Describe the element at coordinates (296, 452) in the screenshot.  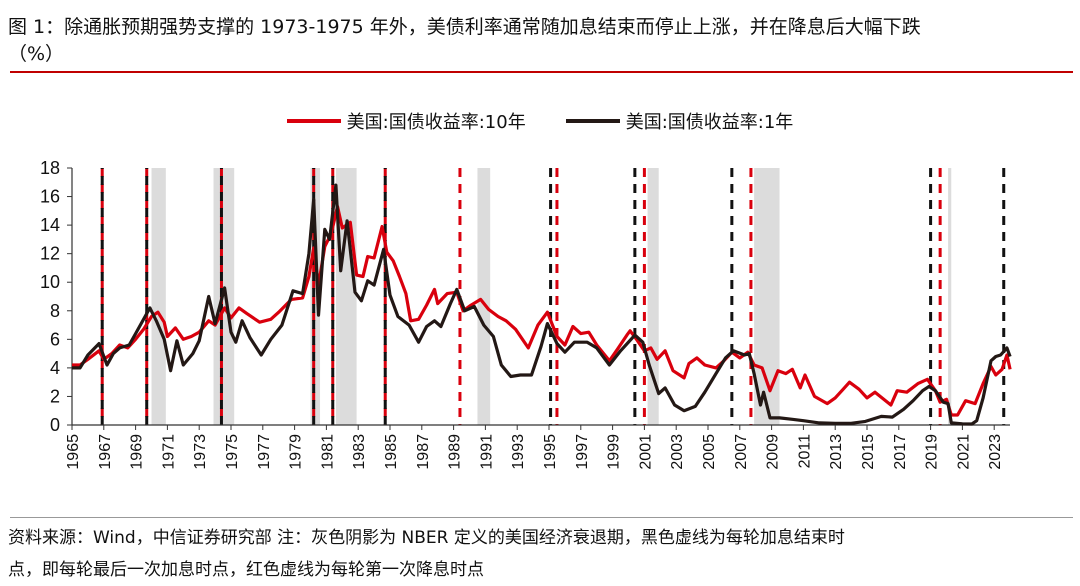
I see `x-tick-label: 1979` at that location.